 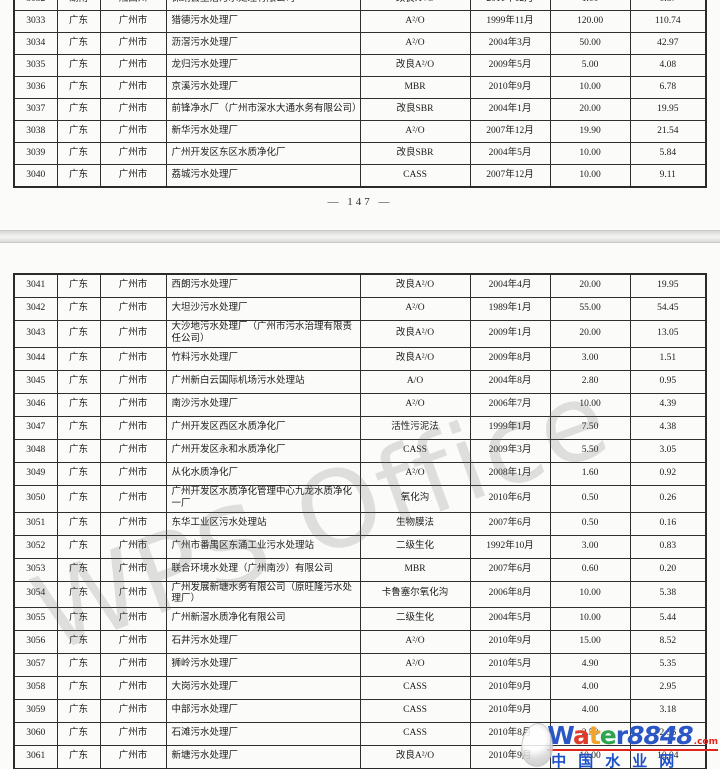 I want to click on table-cell: 2.80, so click(x=590, y=381).